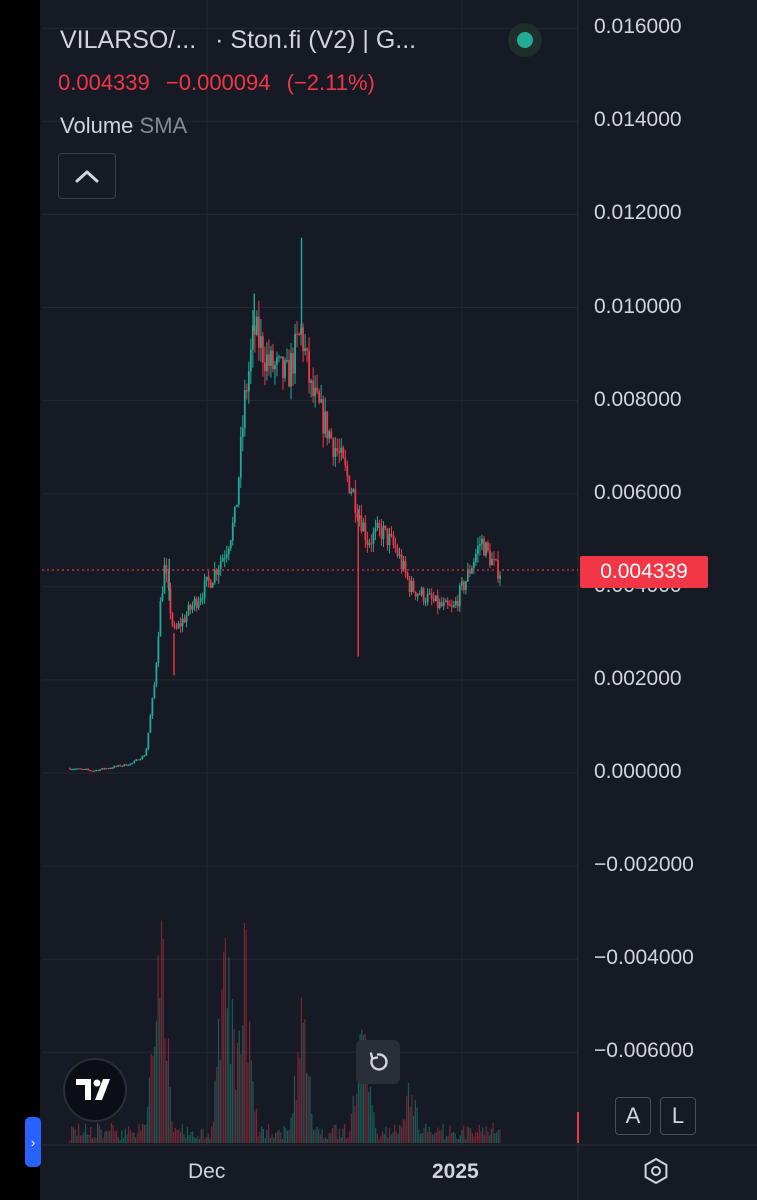  I want to click on reset-chart-icon, so click(378, 1061).